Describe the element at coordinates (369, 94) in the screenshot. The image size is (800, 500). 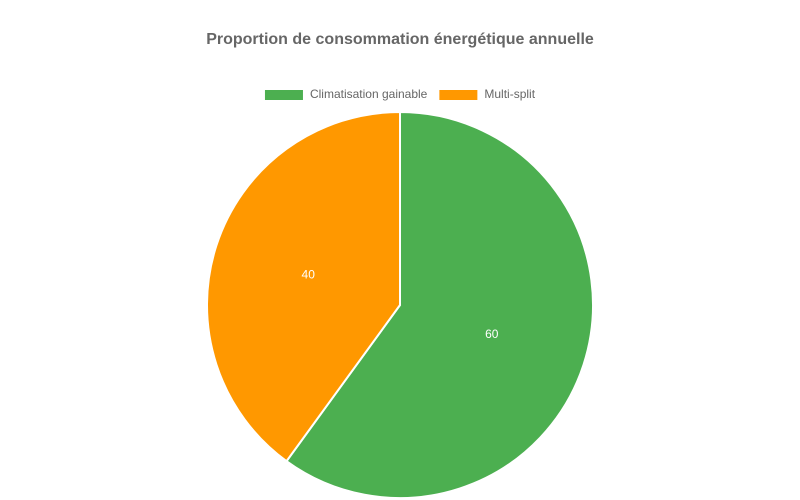
I see `legend-label: Climatisation gainable` at that location.